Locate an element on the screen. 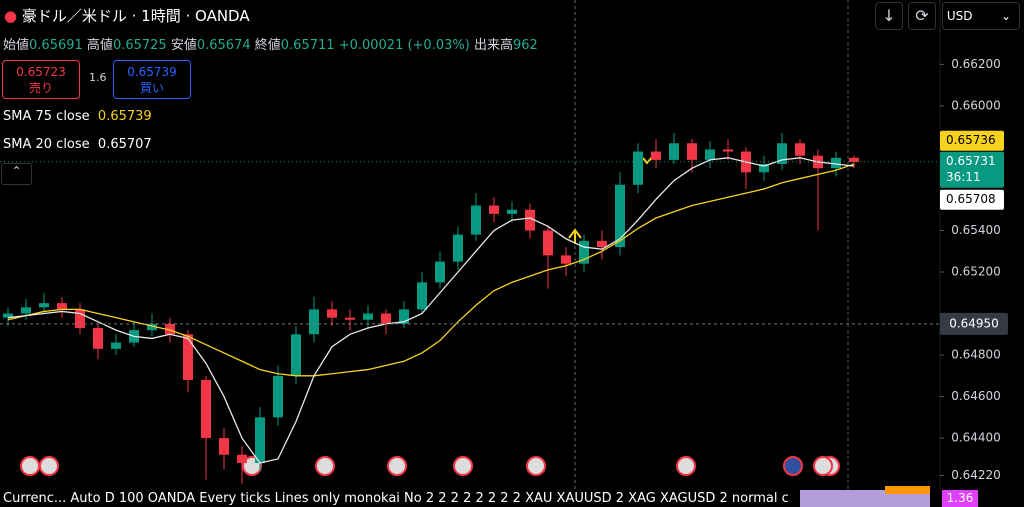  y-tick-label: 0.64600 is located at coordinates (976, 396).